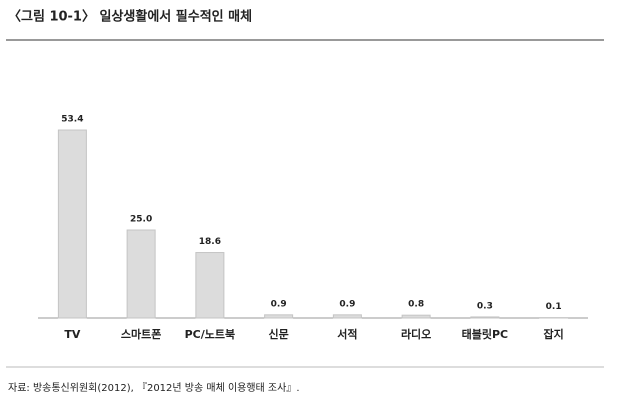  I want to click on x-tick-label: 서적, so click(347, 334).